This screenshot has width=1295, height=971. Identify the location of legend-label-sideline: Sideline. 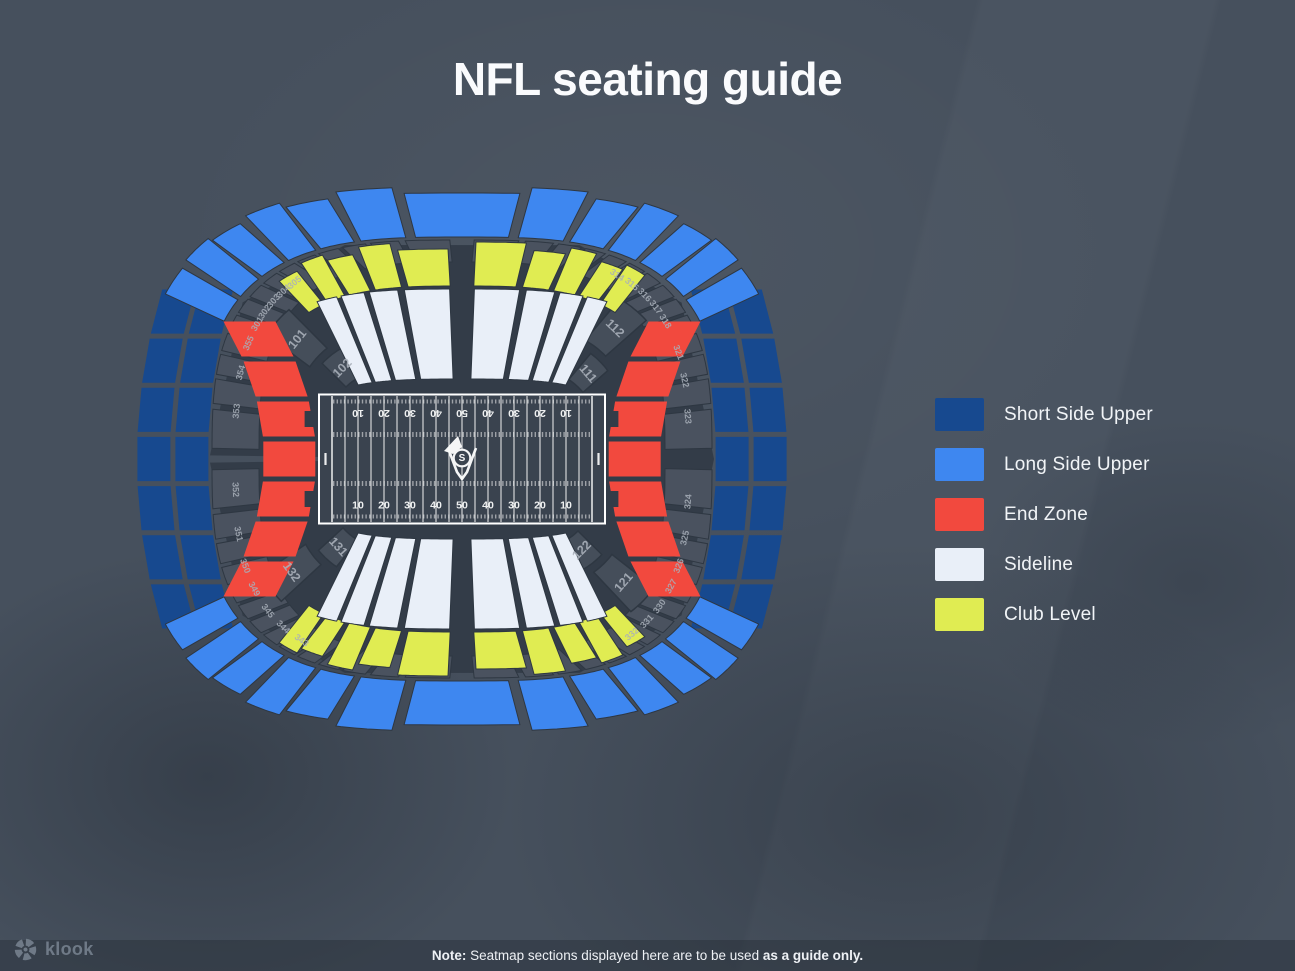
(1039, 564).